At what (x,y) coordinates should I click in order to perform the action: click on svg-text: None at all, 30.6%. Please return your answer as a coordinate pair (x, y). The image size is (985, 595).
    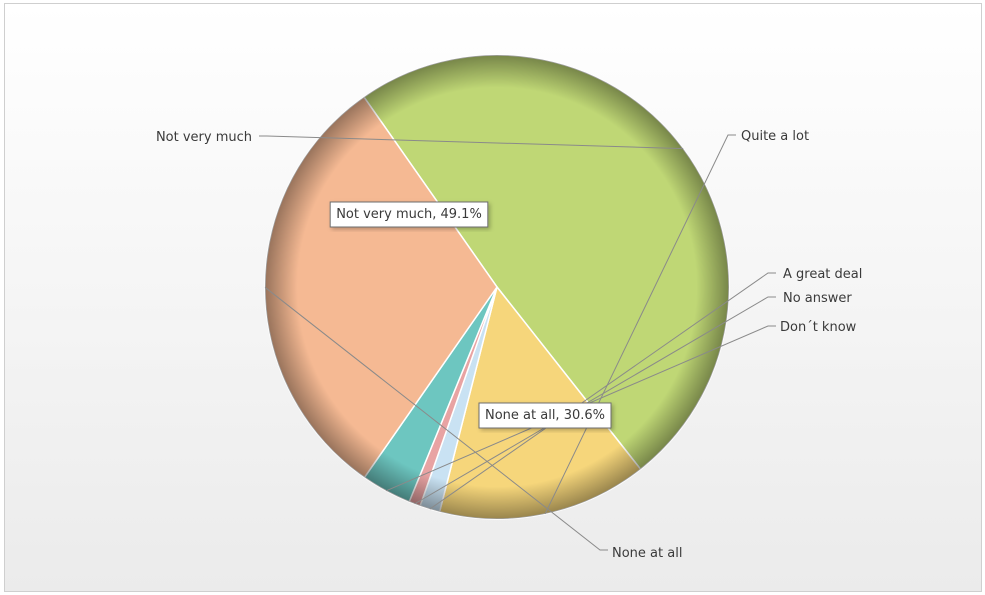
    Looking at the image, I should click on (545, 415).